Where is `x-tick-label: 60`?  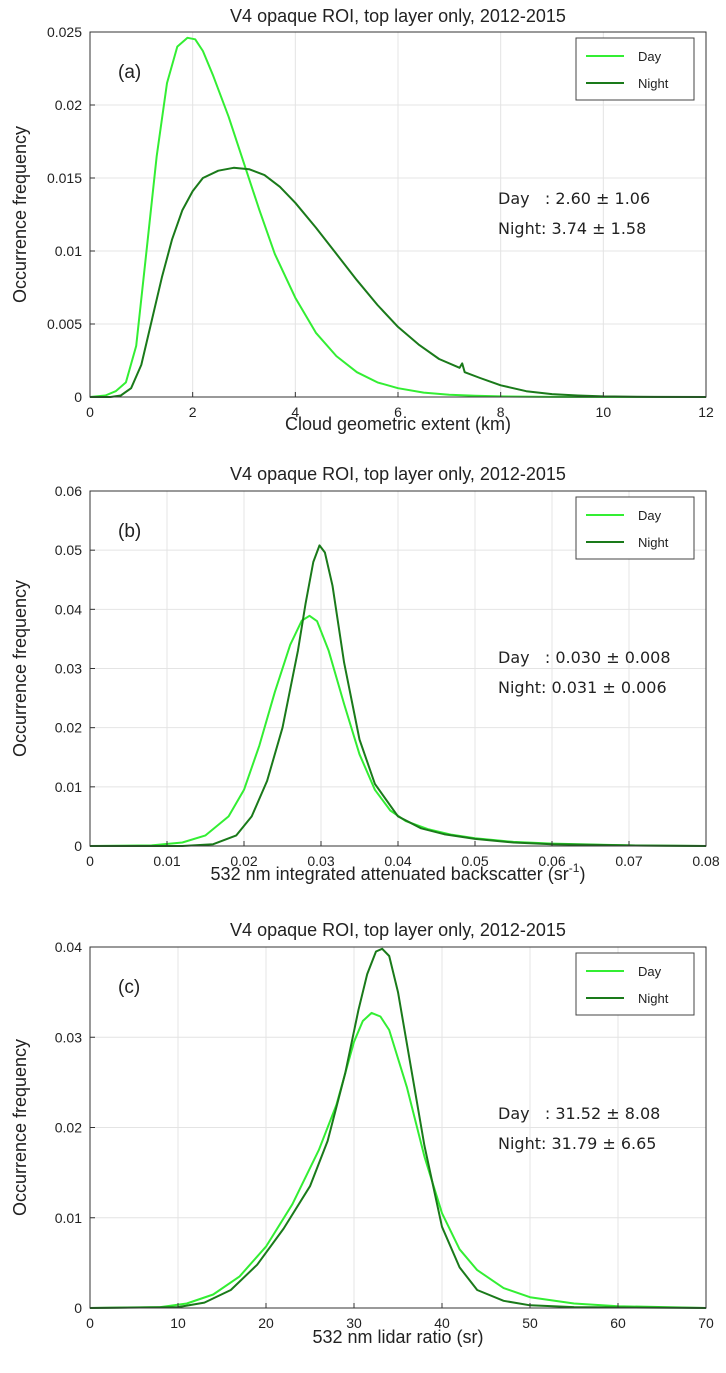 x-tick-label: 60 is located at coordinates (618, 1323).